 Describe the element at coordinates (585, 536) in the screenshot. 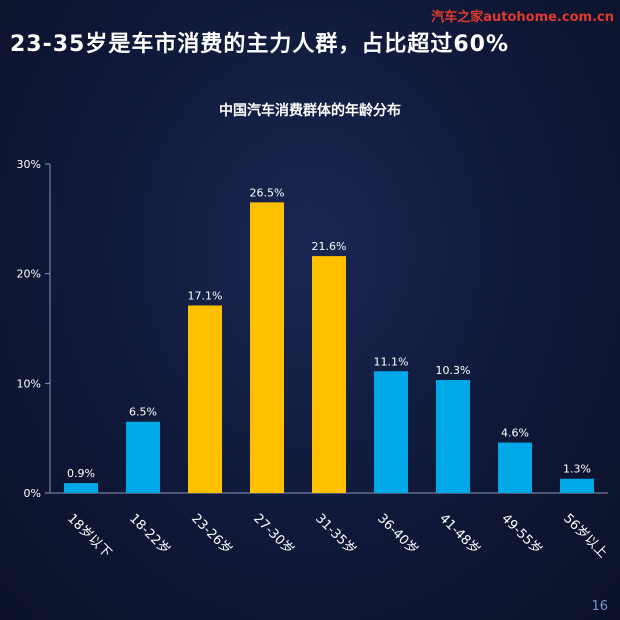

I see `x-category-label: 56岁以上` at that location.